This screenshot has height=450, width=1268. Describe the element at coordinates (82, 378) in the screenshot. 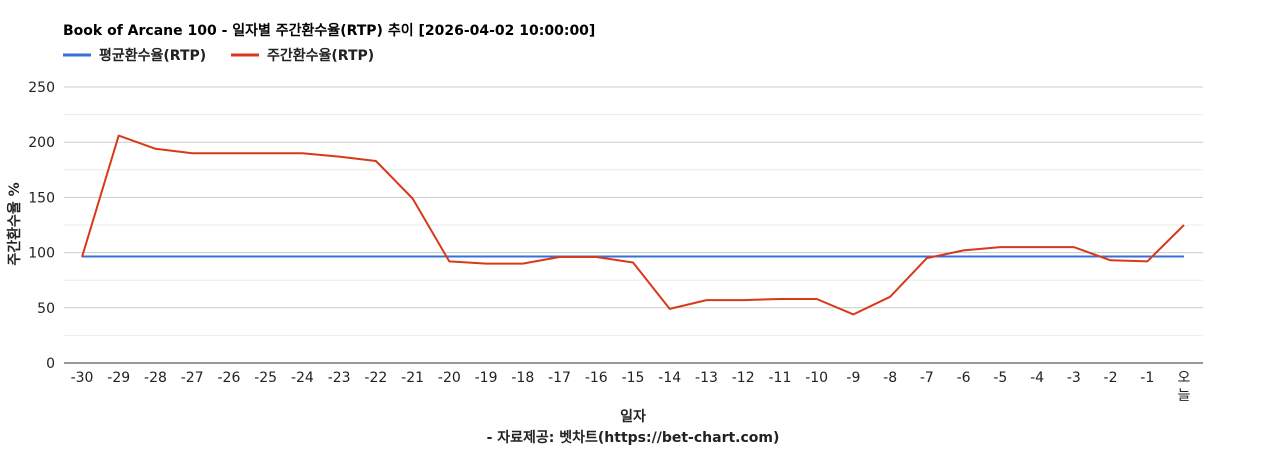

I see `x-tick-label: -30` at that location.